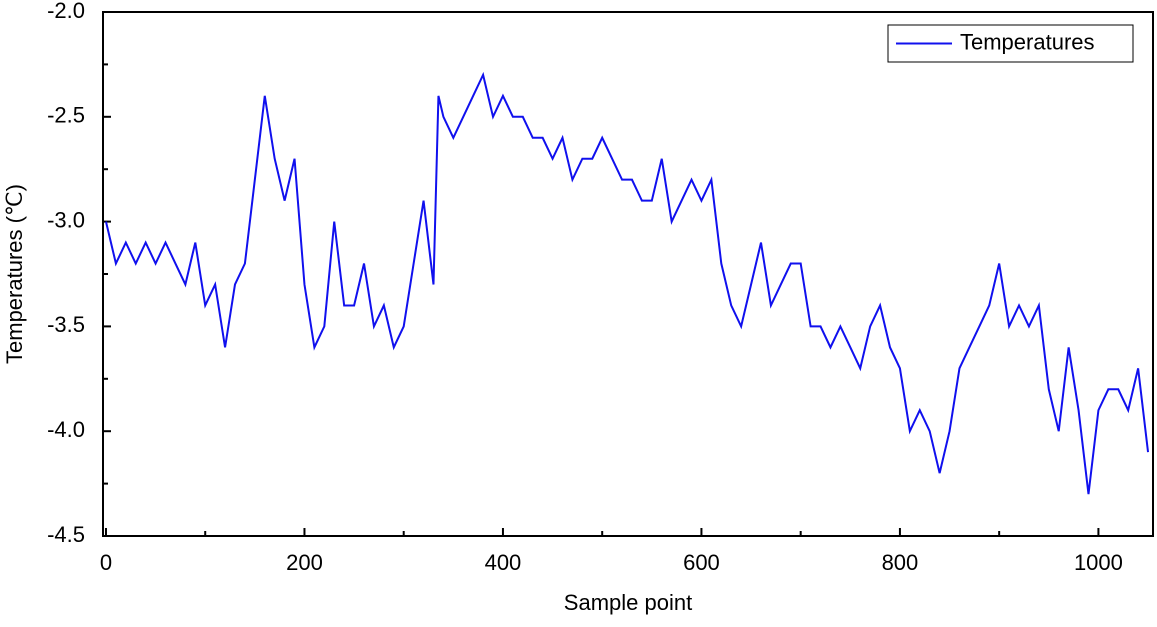 The height and width of the screenshot is (627, 1157). Describe the element at coordinates (106, 562) in the screenshot. I see `x-tick-label: 0` at that location.